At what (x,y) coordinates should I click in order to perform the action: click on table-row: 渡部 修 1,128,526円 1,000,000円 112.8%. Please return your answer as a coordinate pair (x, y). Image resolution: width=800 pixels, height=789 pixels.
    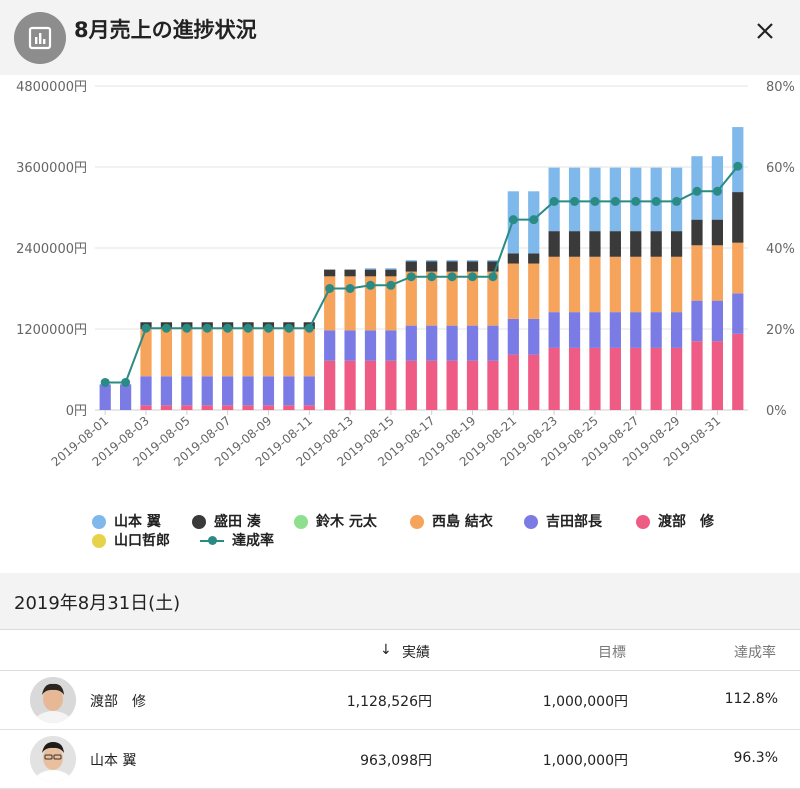
    Looking at the image, I should click on (400, 700).